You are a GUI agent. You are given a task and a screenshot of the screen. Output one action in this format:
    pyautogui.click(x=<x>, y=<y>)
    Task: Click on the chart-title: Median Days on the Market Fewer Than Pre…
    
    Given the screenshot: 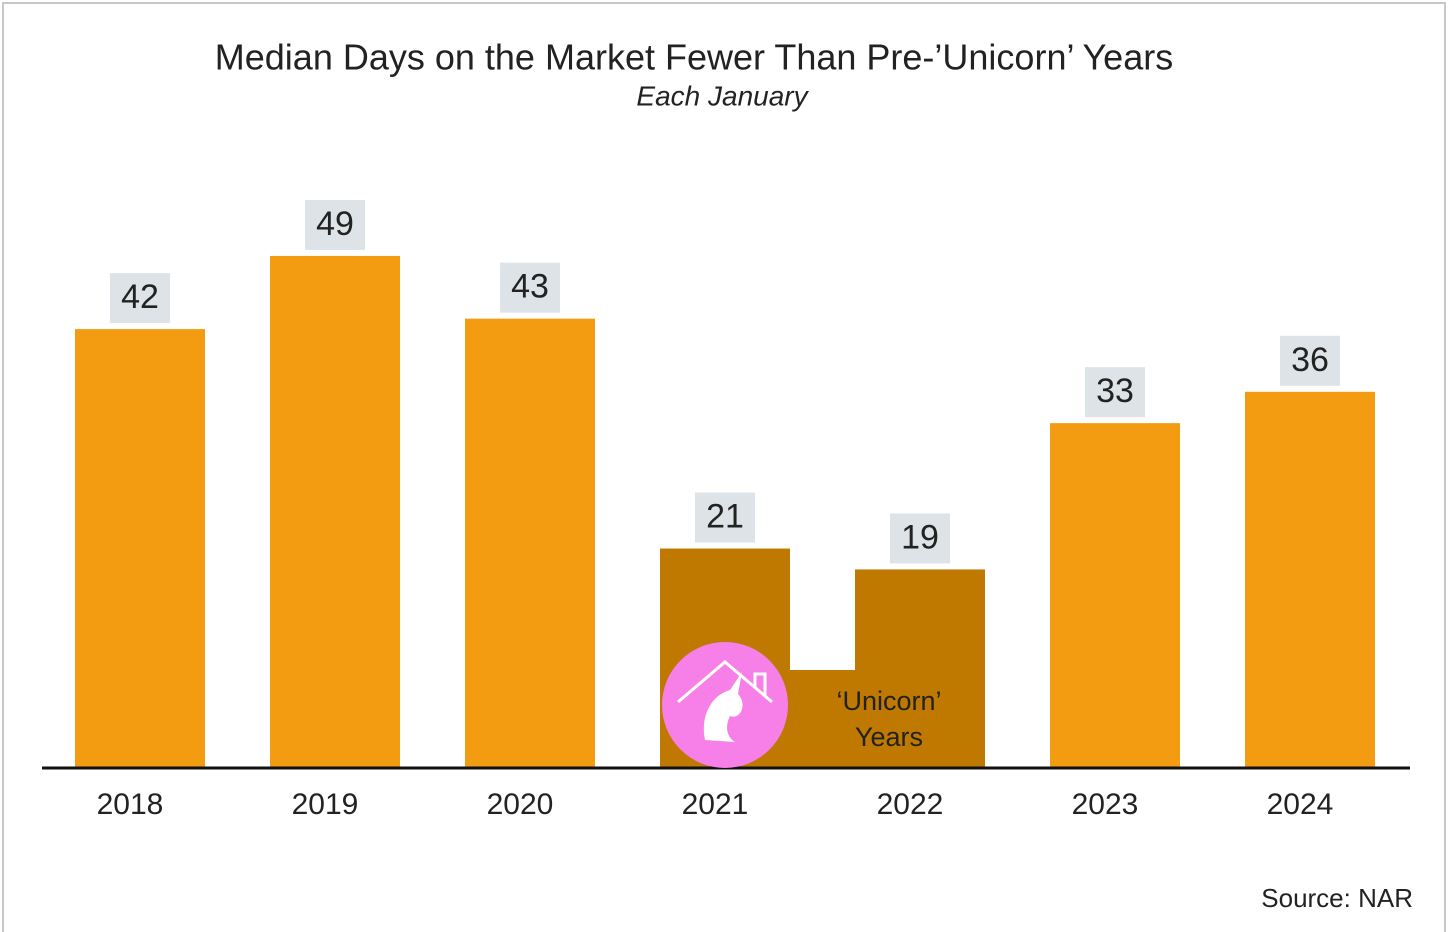 What is the action you would take?
    pyautogui.click(x=694, y=57)
    